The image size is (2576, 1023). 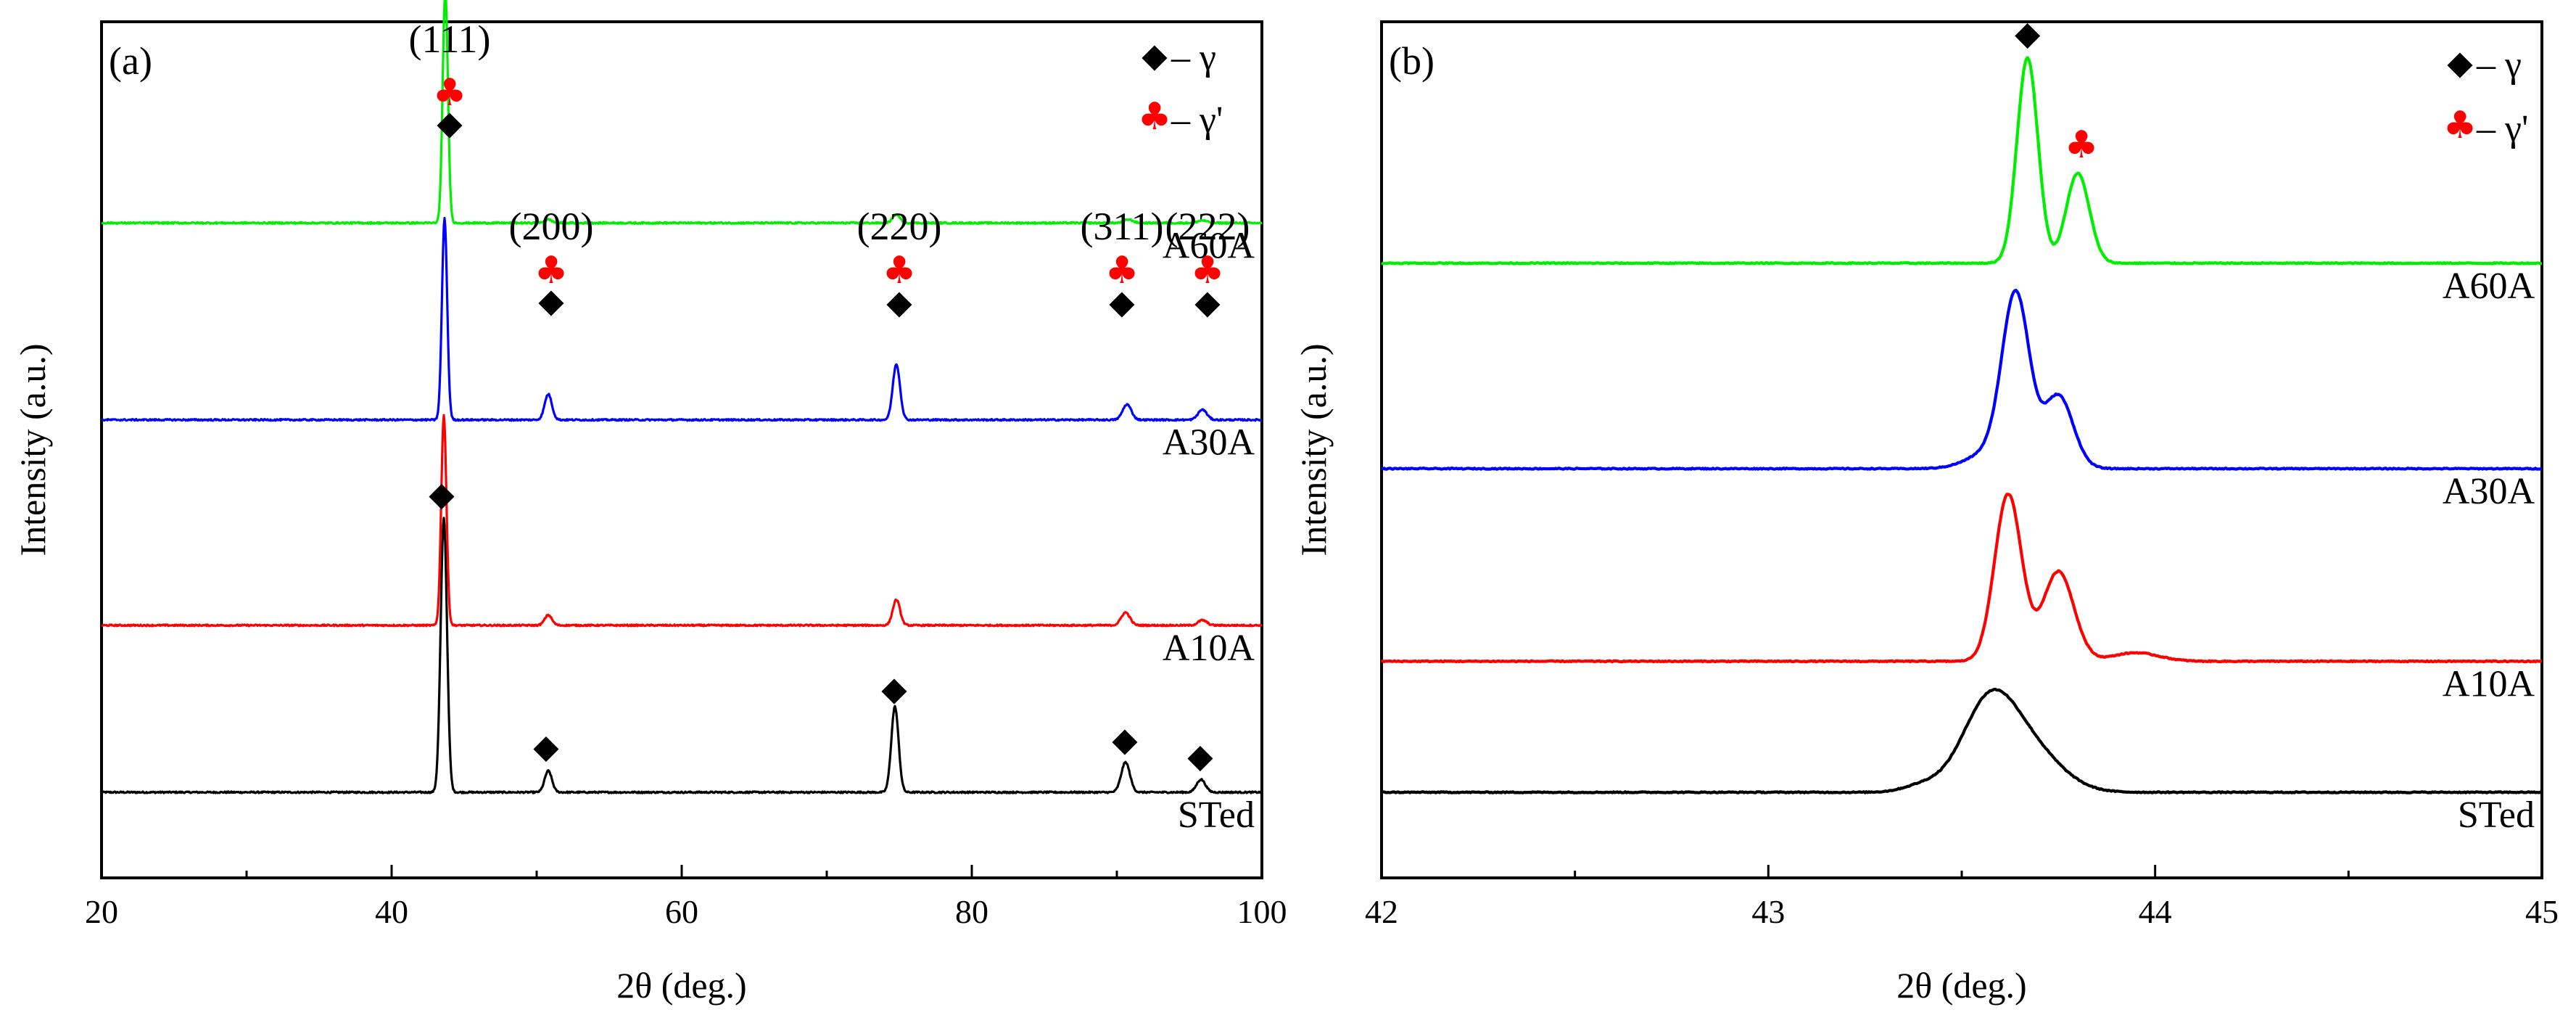 What do you see at coordinates (2489, 287) in the screenshot?
I see `panel-b-sample-label-a60a: A60A` at bounding box center [2489, 287].